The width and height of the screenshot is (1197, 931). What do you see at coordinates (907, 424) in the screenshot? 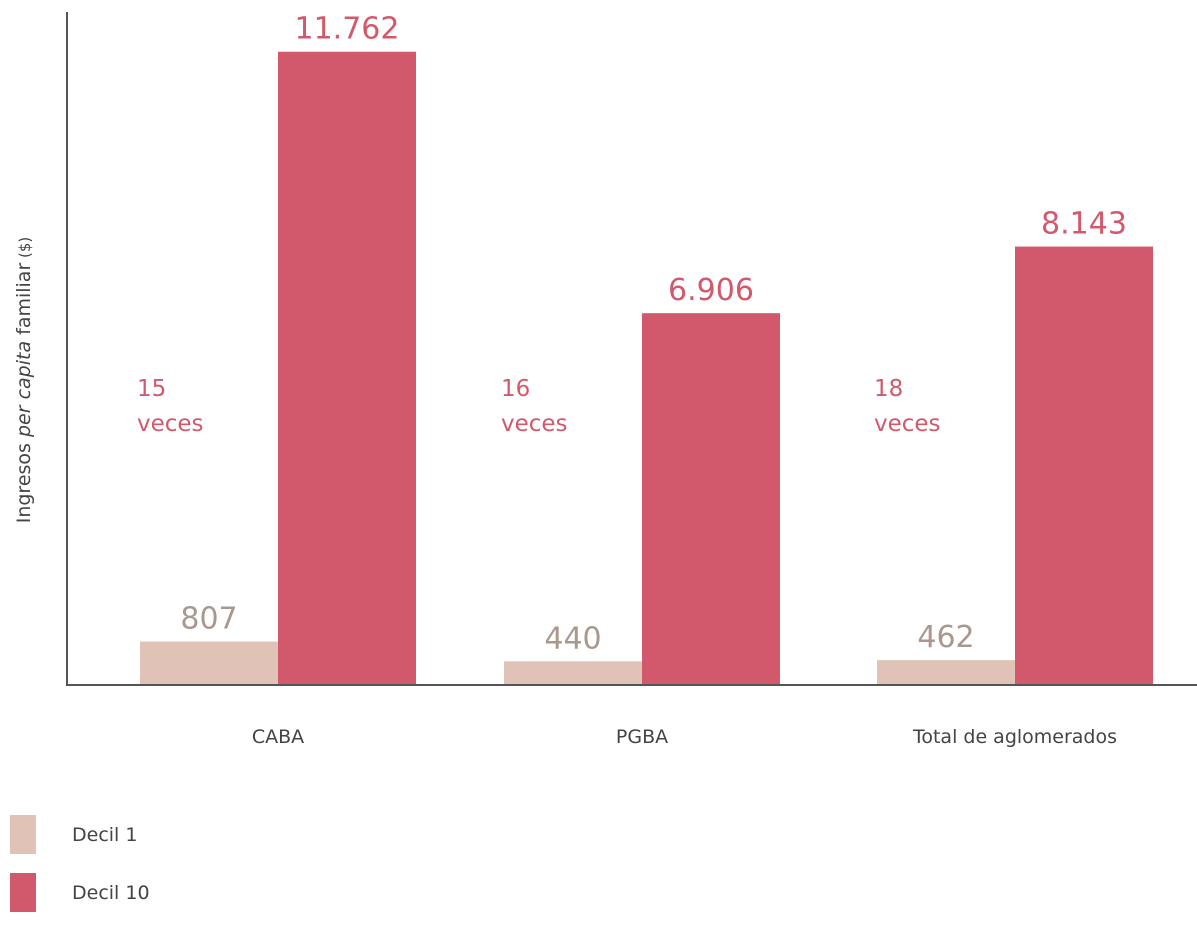
I see `ratio-word-total: veces` at bounding box center [907, 424].